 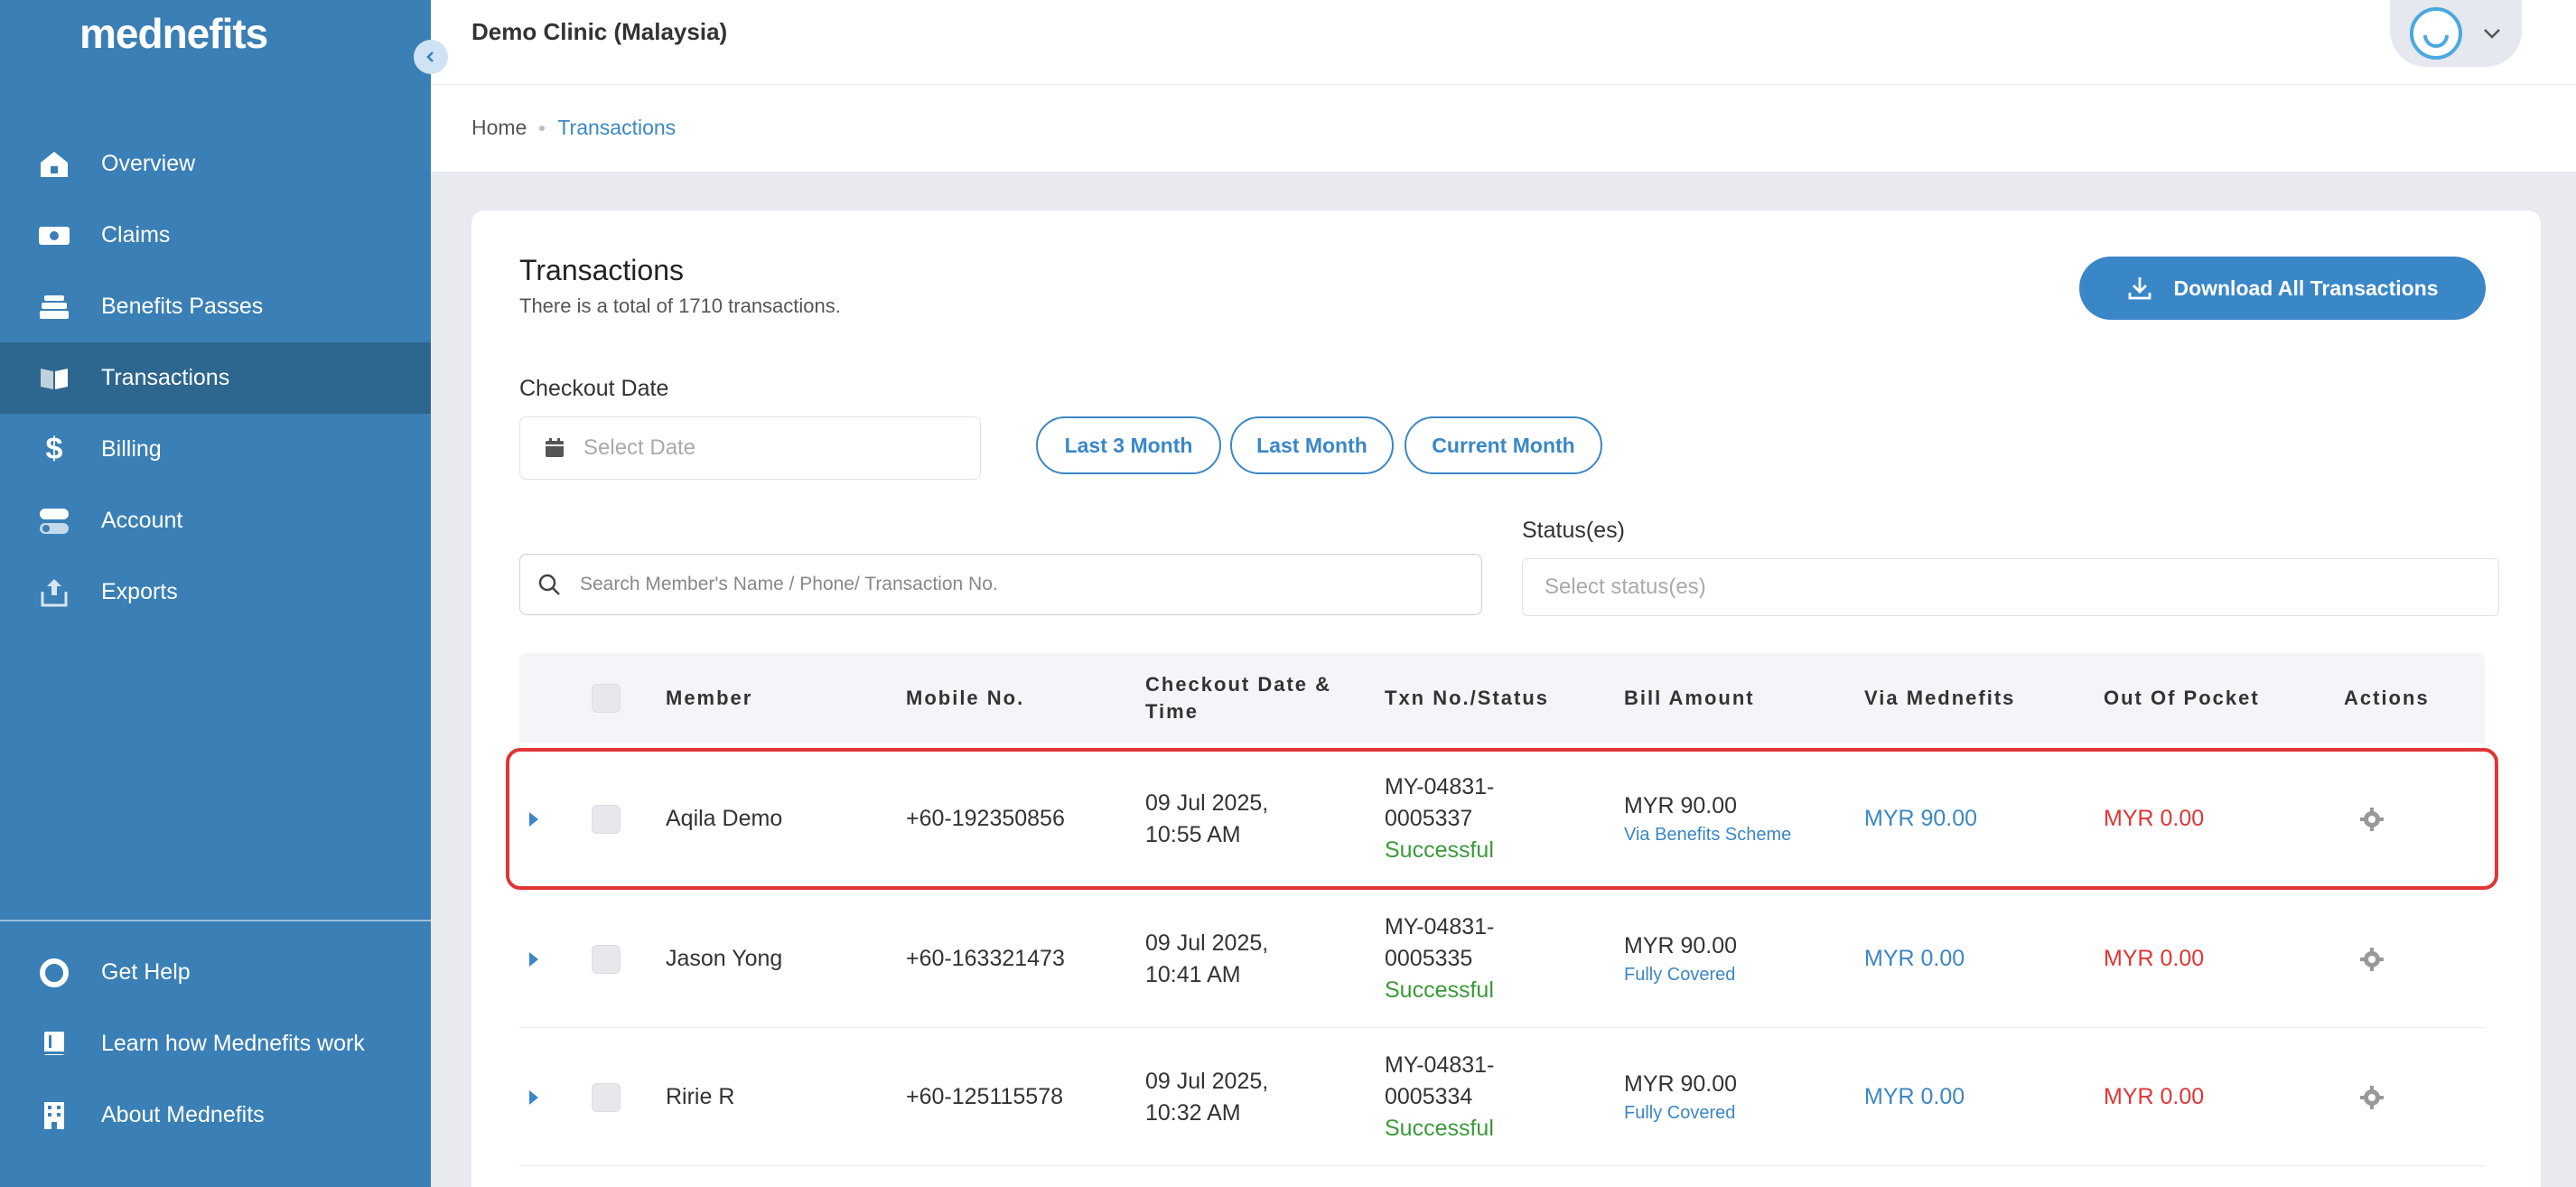 I want to click on txn-cell: MY-04831- 0005337 Successful, so click(x=1439, y=819).